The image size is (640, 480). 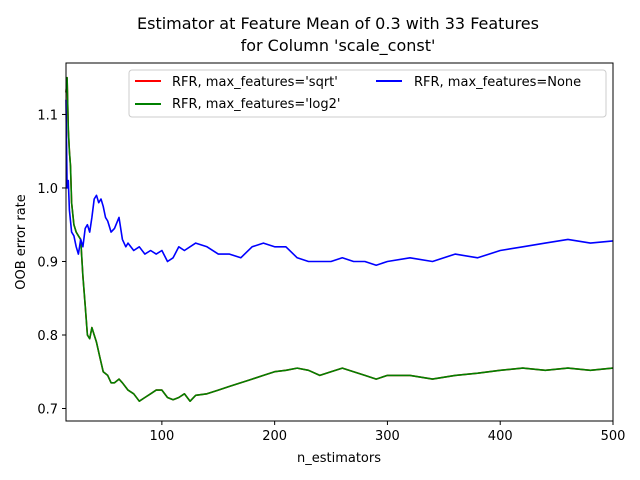 I want to click on y-tick-label: 1.1, so click(x=47, y=115).